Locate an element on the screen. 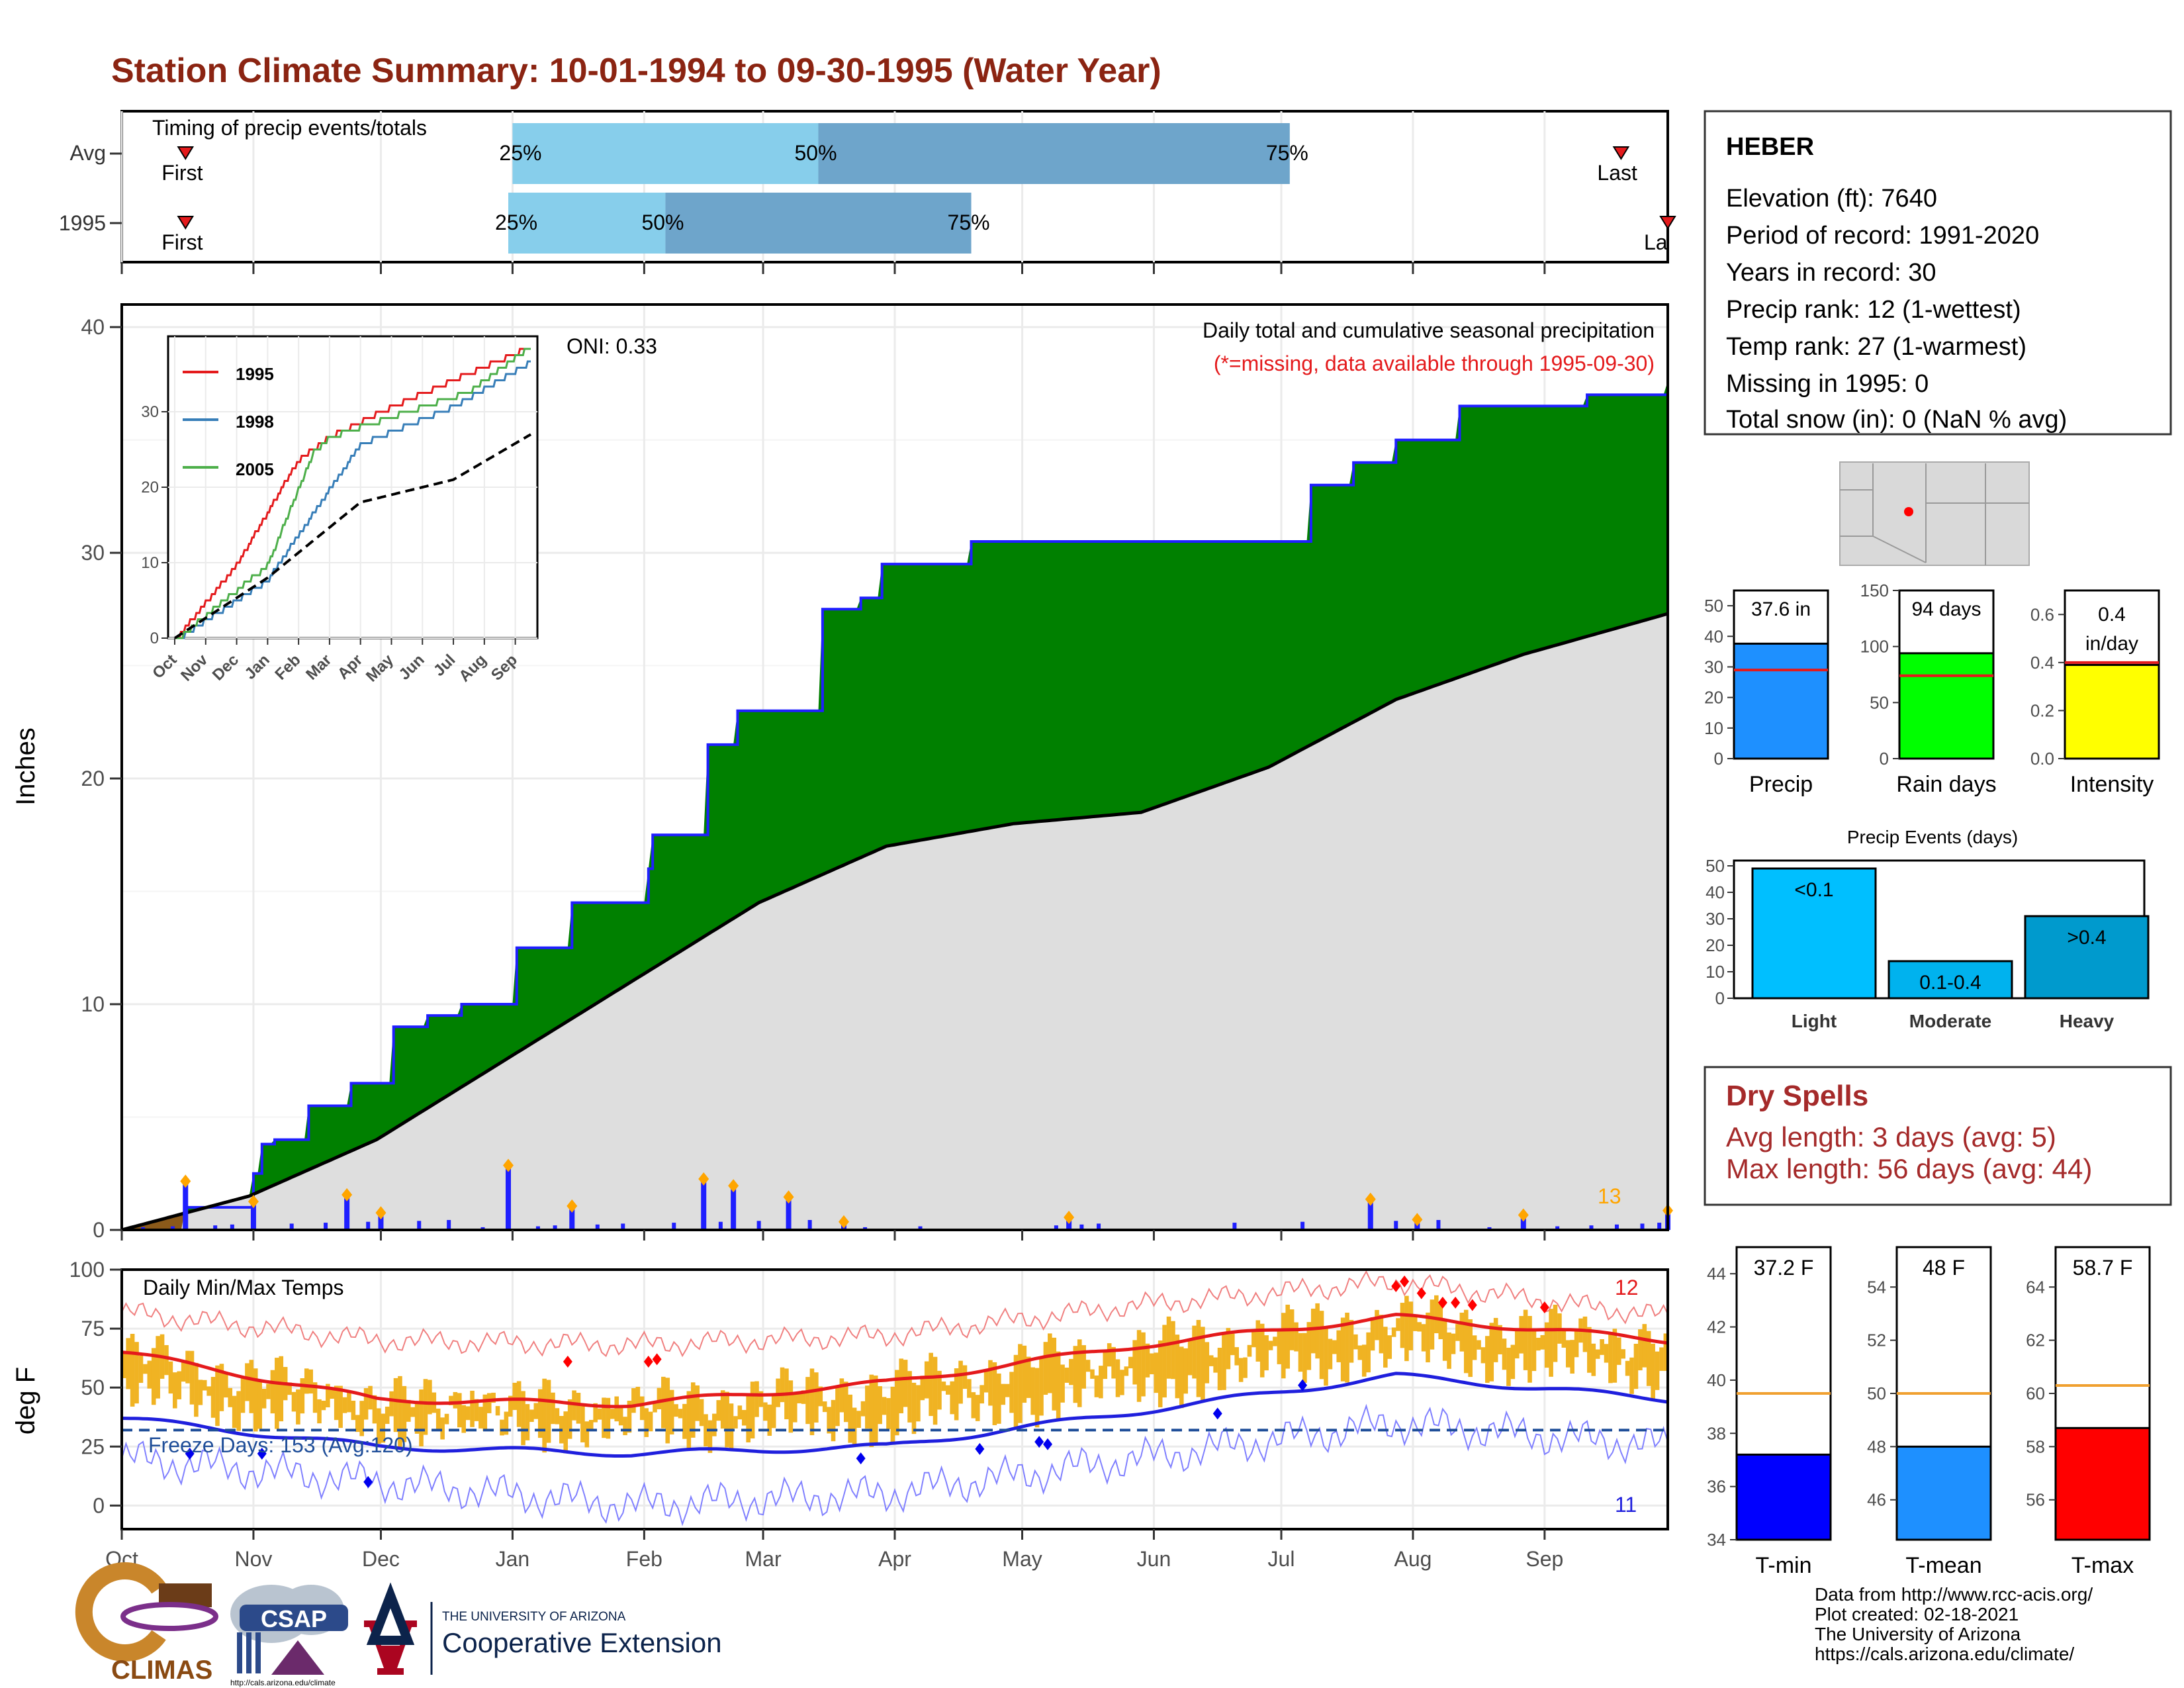 This screenshot has height=1688, width=2184. temp-summary-value: 58.7 F is located at coordinates (2103, 1268).